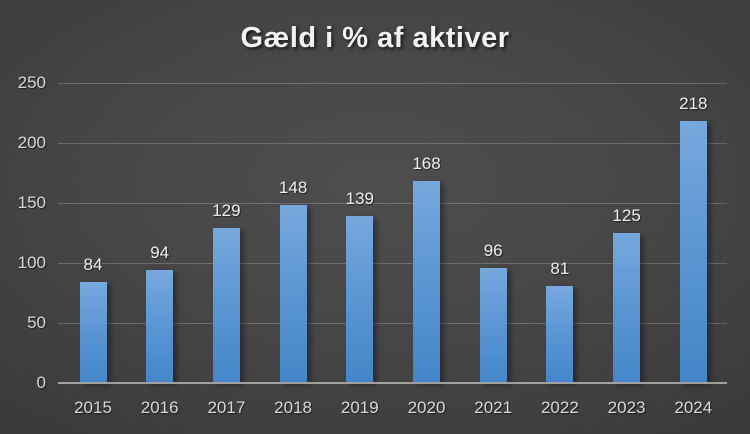 The image size is (750, 434). What do you see at coordinates (293, 188) in the screenshot?
I see `data-label-2018: 148` at bounding box center [293, 188].